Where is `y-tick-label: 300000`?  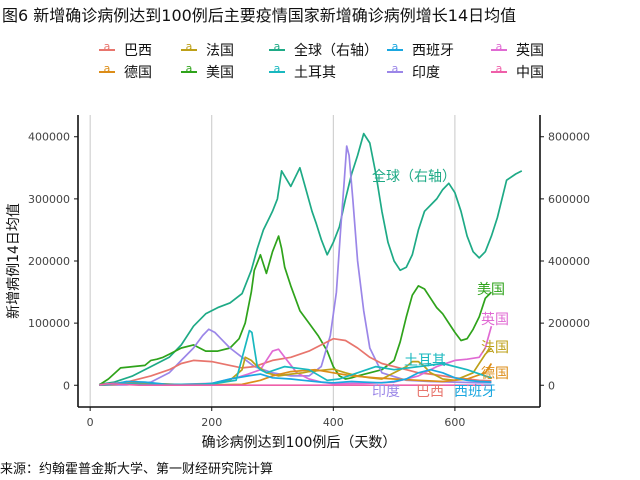
y-tick-label: 300000 is located at coordinates (49, 199).